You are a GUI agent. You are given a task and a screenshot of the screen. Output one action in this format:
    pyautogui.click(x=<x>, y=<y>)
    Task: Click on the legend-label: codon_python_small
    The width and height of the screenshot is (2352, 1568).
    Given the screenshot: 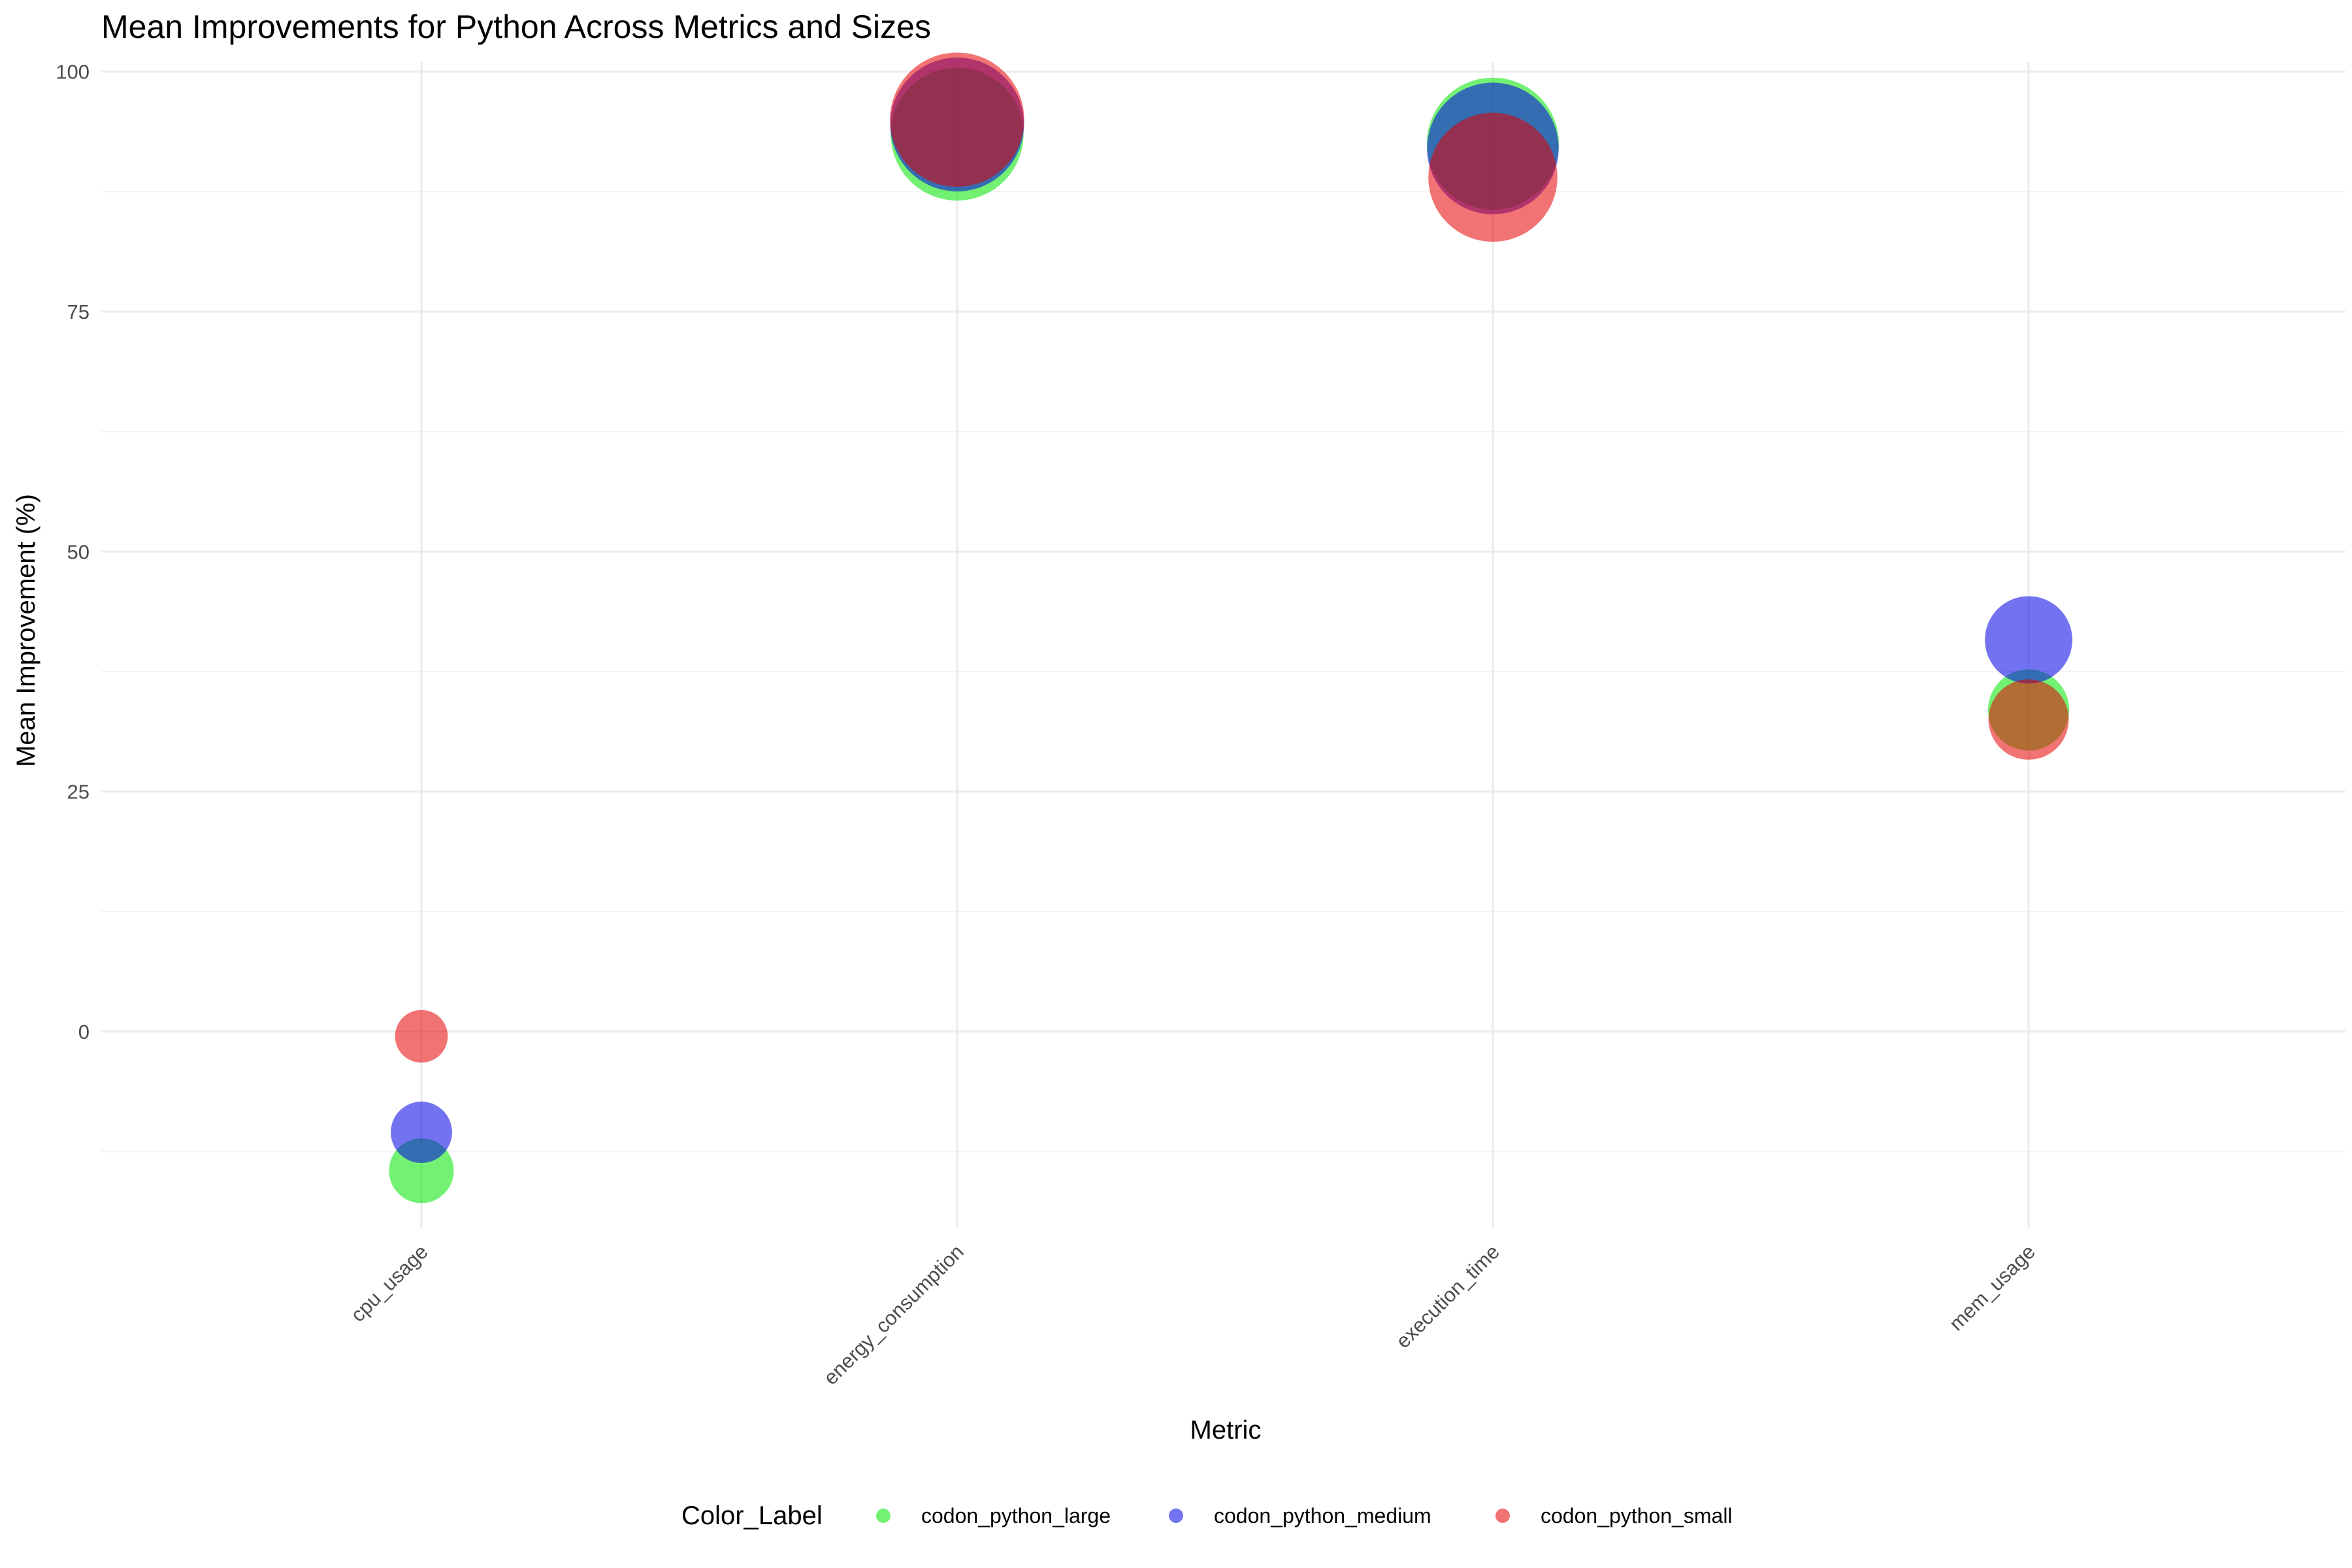 What is the action you would take?
    pyautogui.click(x=1637, y=1515)
    